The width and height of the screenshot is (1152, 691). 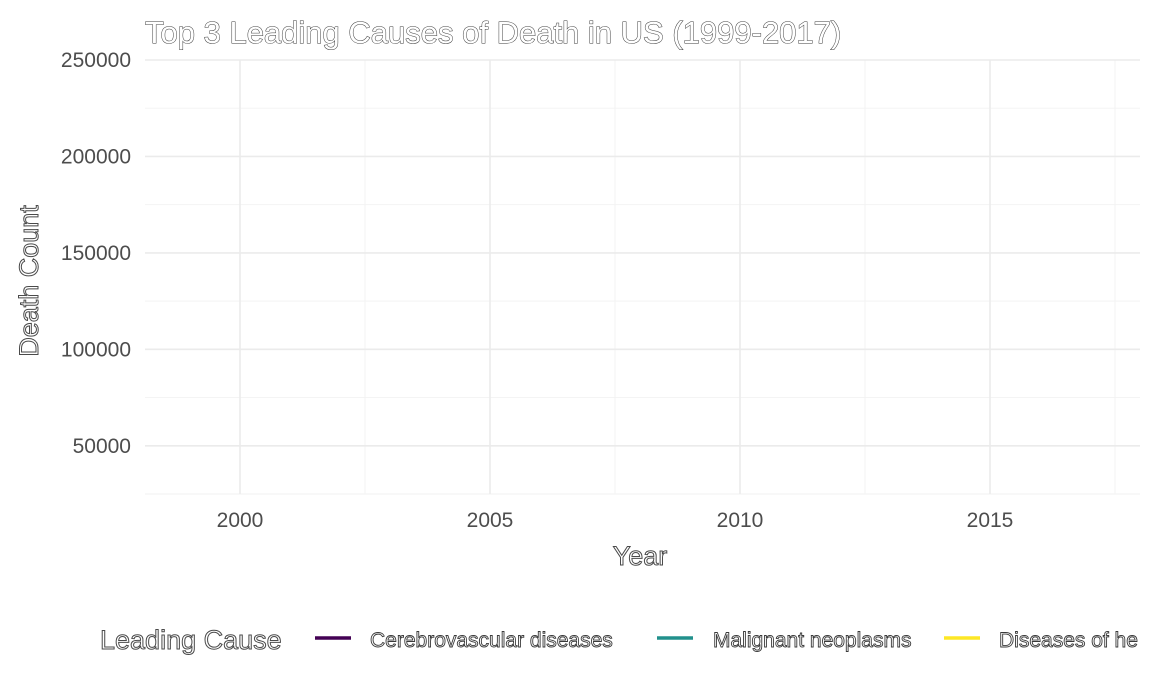 What do you see at coordinates (491, 640) in the screenshot?
I see `legend-label-cerebrovascular: Cerebrovascular diseases` at bounding box center [491, 640].